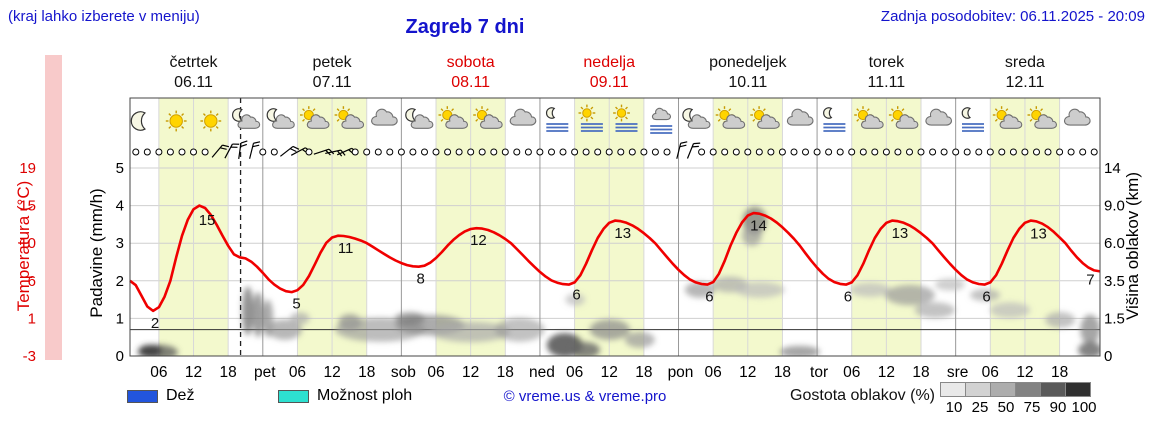  I want to click on sun-disc, so click(211, 121).